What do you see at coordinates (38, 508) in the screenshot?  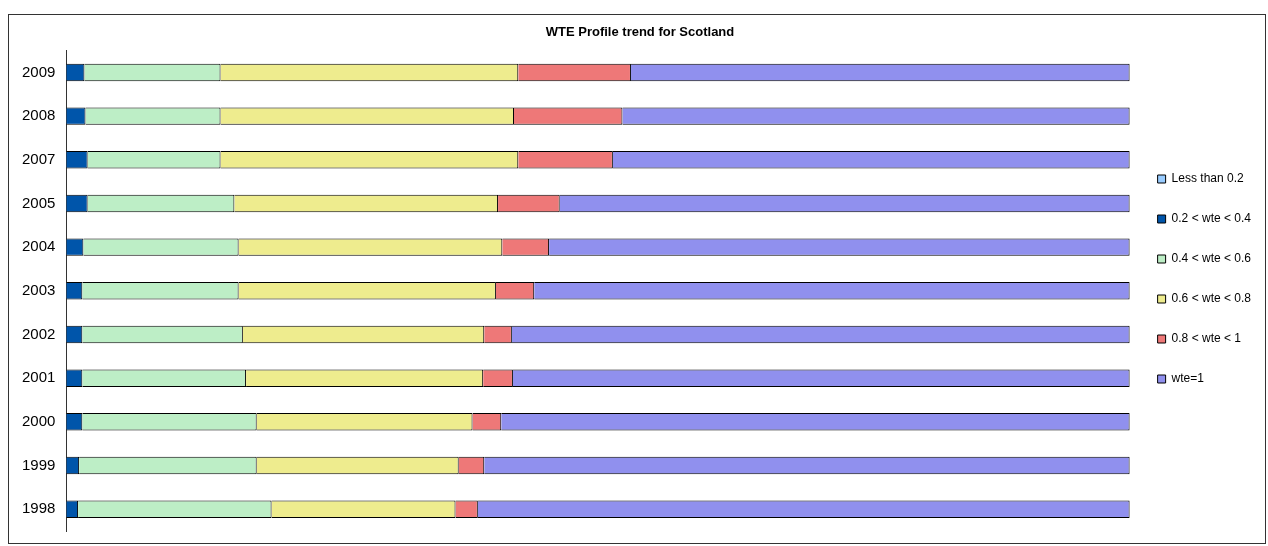 I see `y-tick-label: 1998` at bounding box center [38, 508].